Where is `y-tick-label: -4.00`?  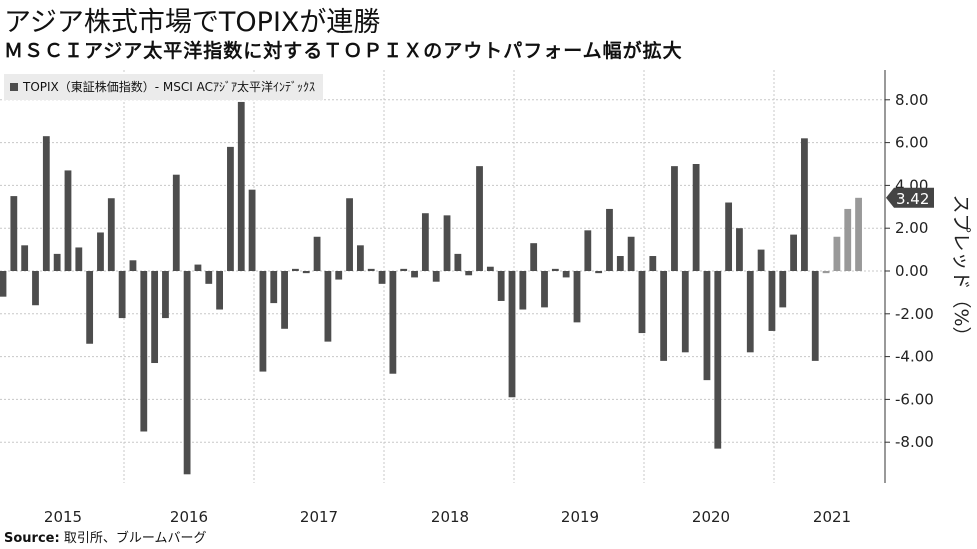
y-tick-label: -4.00 is located at coordinates (914, 357).